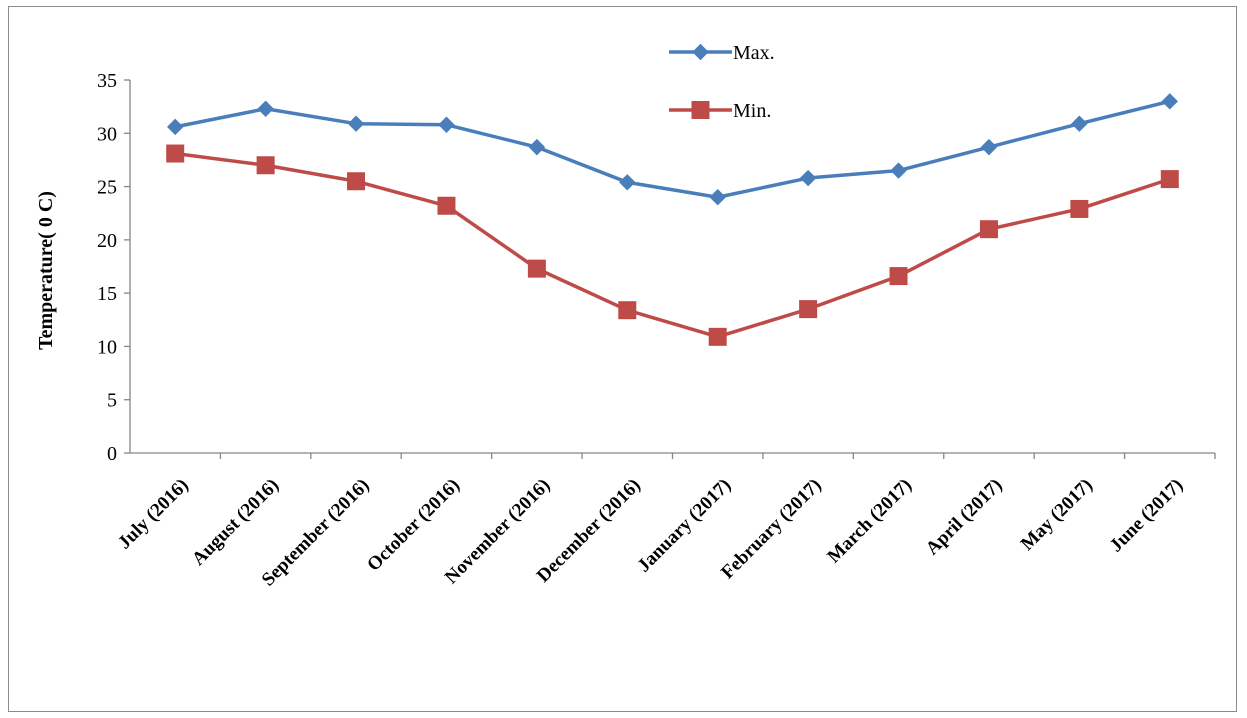 The image size is (1247, 718). What do you see at coordinates (107, 134) in the screenshot?
I see `y-tick-label: 30` at bounding box center [107, 134].